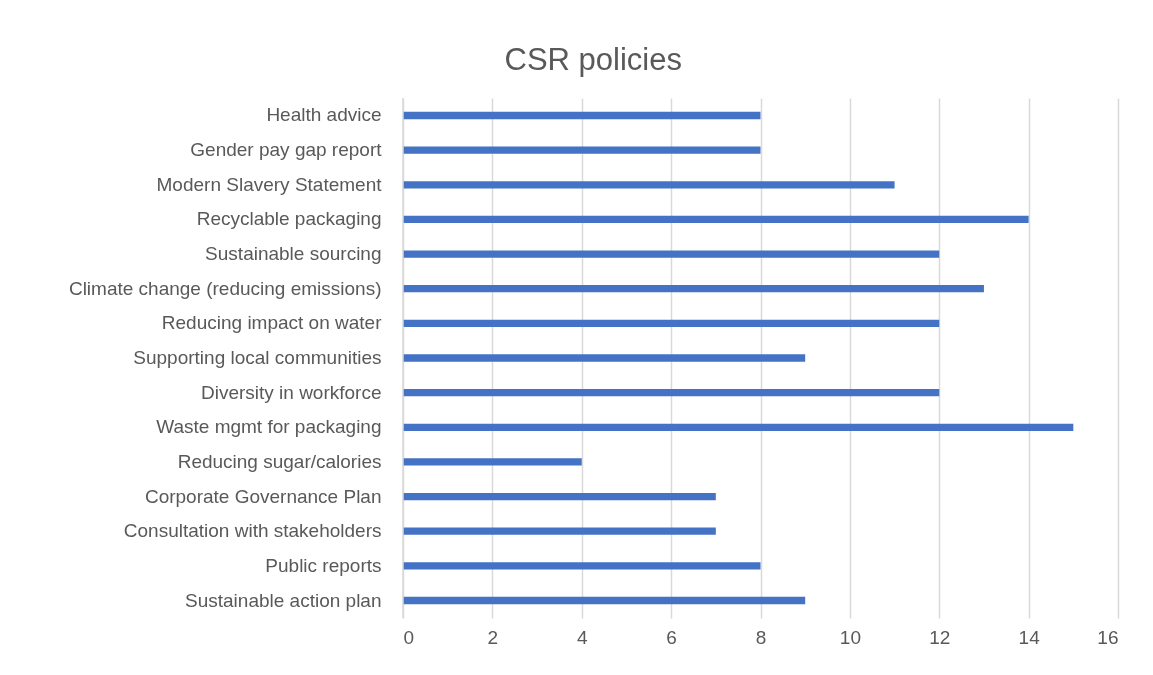  Describe the element at coordinates (225, 288) in the screenshot. I see `y-tick-label: Climate change (reducing emissions)` at that location.